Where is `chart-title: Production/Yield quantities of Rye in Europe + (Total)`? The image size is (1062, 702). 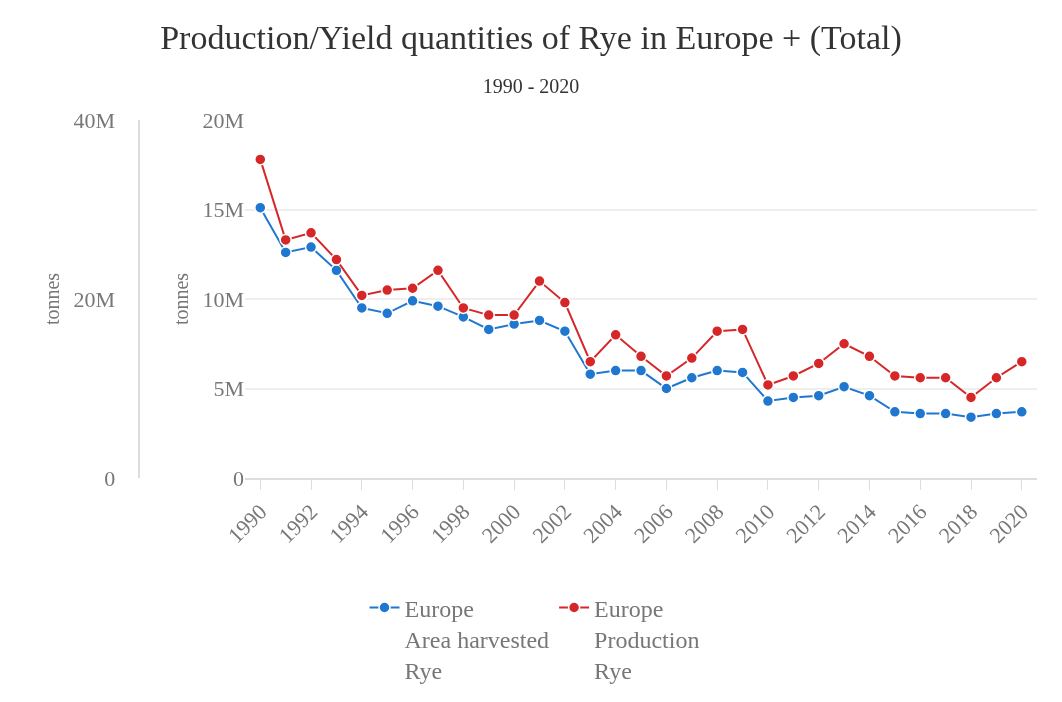
chart-title: Production/Yield quantities of Rye in Europe + (Total) is located at coordinates (531, 38).